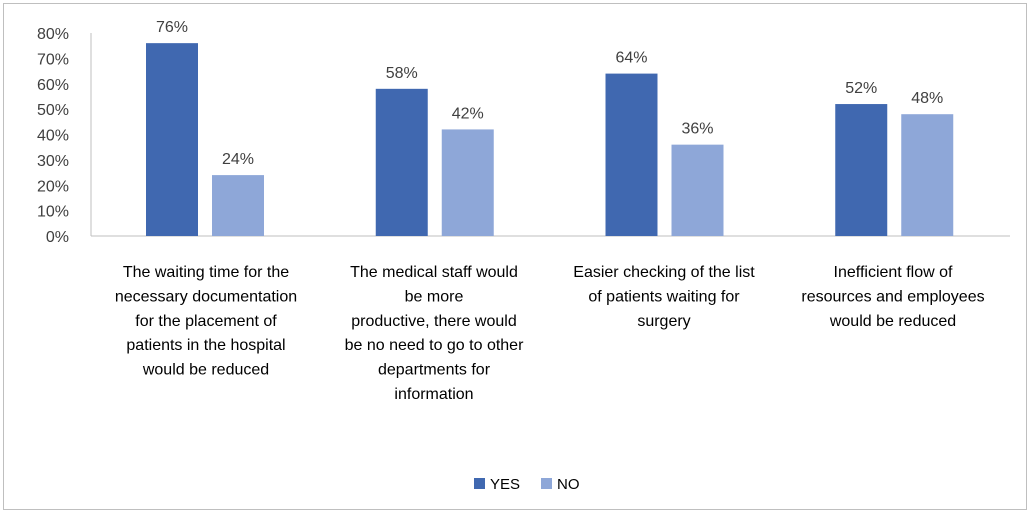 Image resolution: width=1032 pixels, height=515 pixels. Describe the element at coordinates (663, 321) in the screenshot. I see `category-label-line: surgery` at that location.